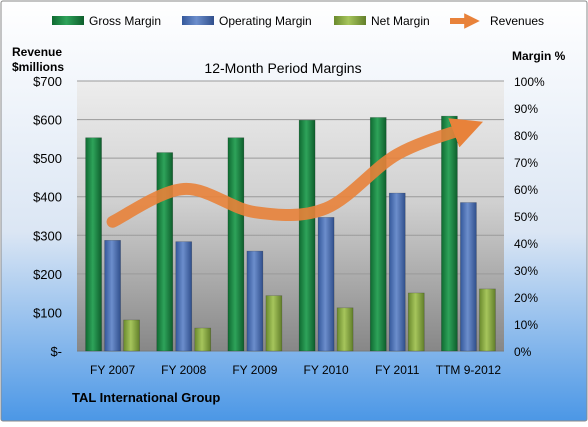  What do you see at coordinates (274, 323) in the screenshot?
I see `bar-net-margin-fy-2009` at bounding box center [274, 323].